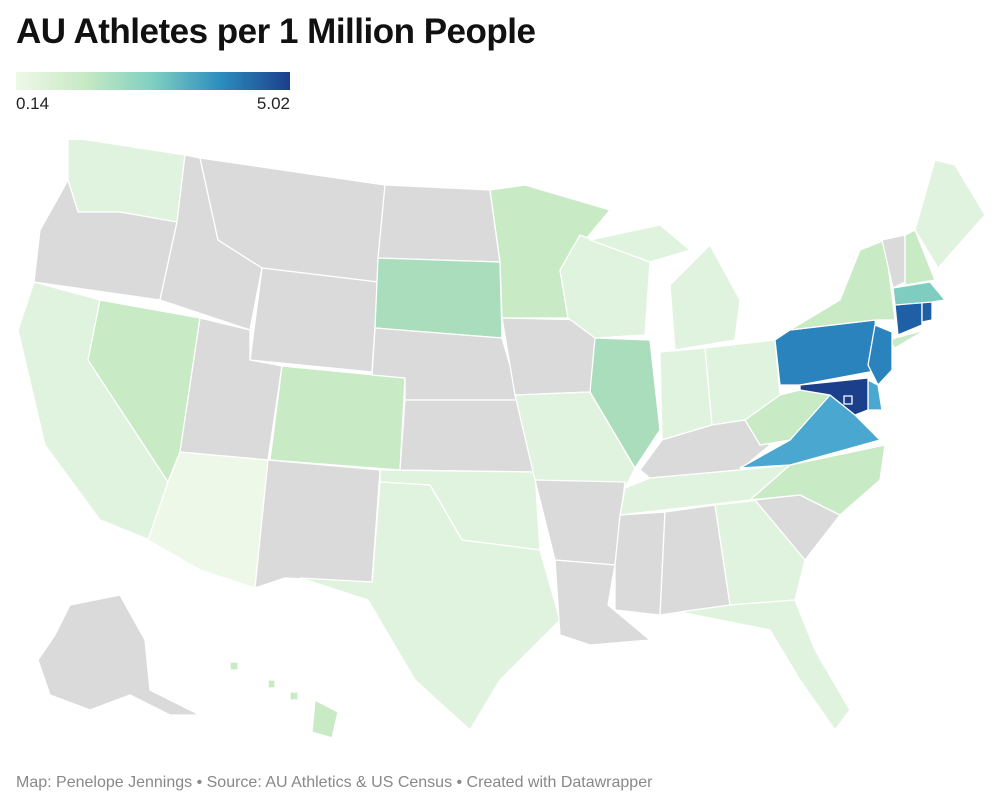  I want to click on legend-min-label: 0.14, so click(33, 103).